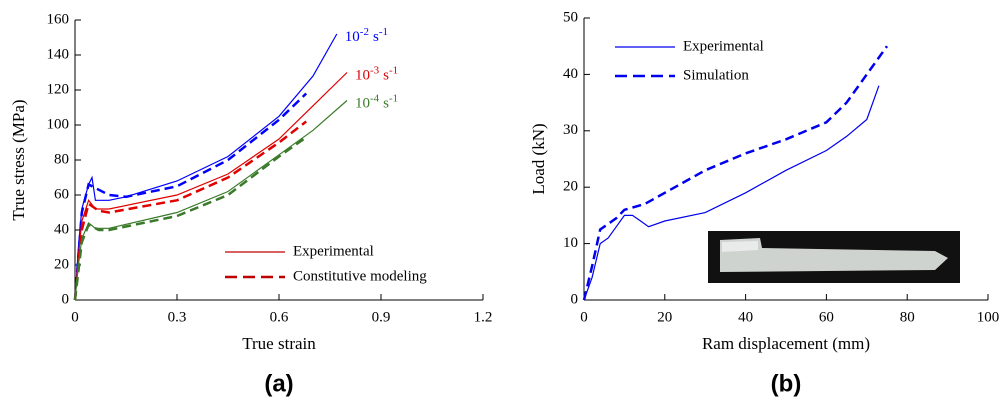 The height and width of the screenshot is (405, 1001). I want to click on rate-annotation: 10-2 s-1, so click(366, 36).